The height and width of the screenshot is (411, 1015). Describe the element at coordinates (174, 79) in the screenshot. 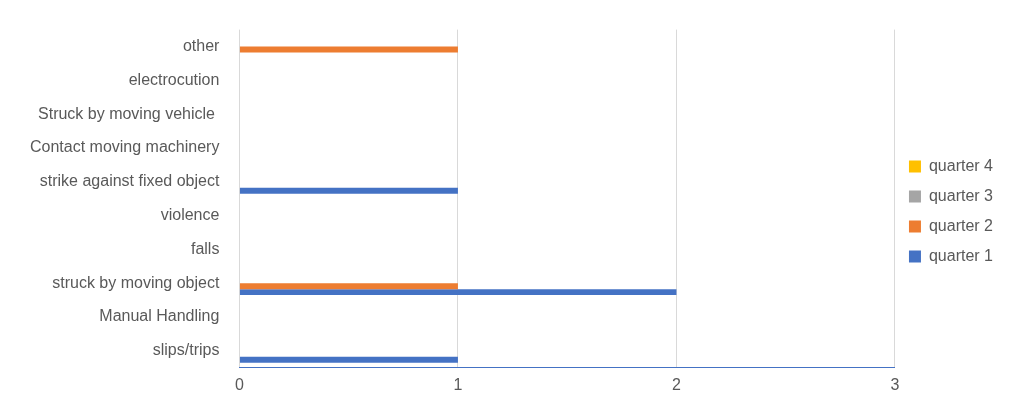

I see `y-tick-label: electrocution` at that location.